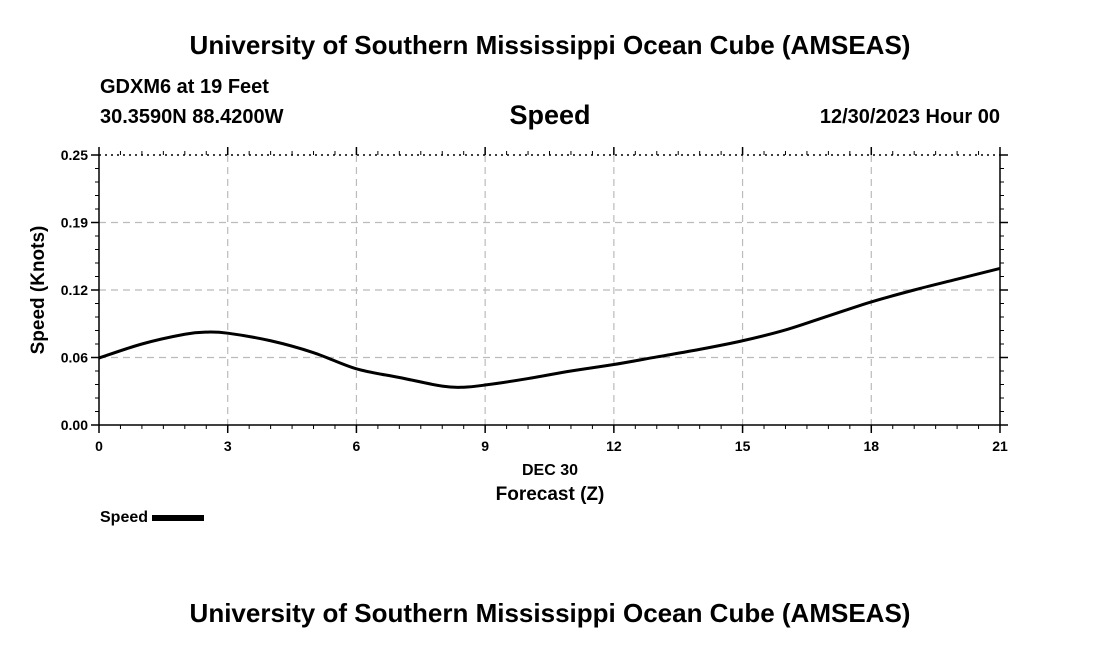  Describe the element at coordinates (550, 115) in the screenshot. I see `chart-title: Speed` at that location.